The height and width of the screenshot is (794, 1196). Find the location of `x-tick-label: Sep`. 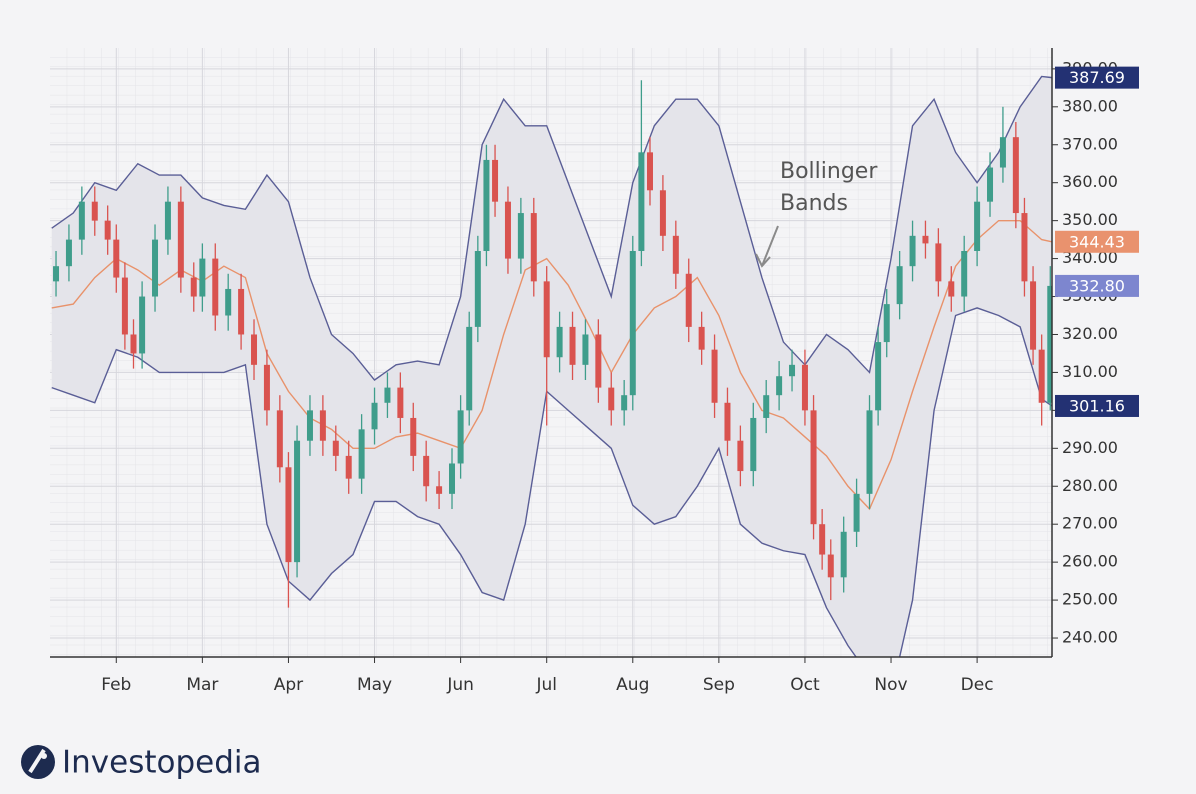

x-tick-label: Sep is located at coordinates (719, 685).